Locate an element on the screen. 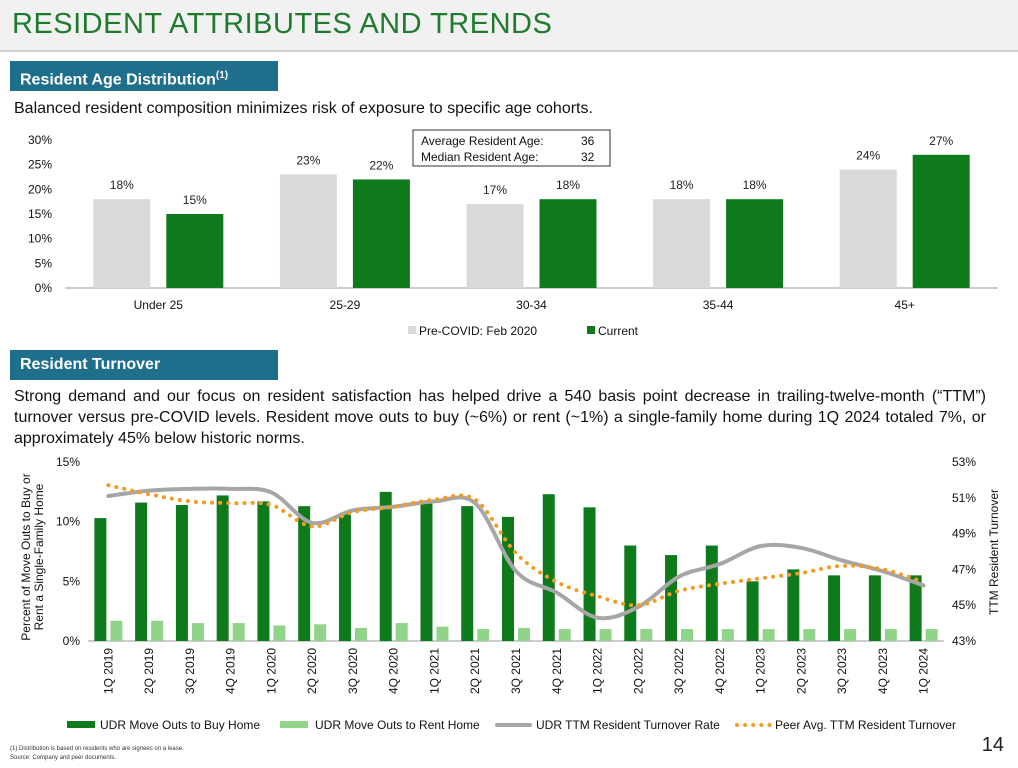 This screenshot has width=1018, height=768. turnover-category-label: 4Q 2021 is located at coordinates (557, 671).